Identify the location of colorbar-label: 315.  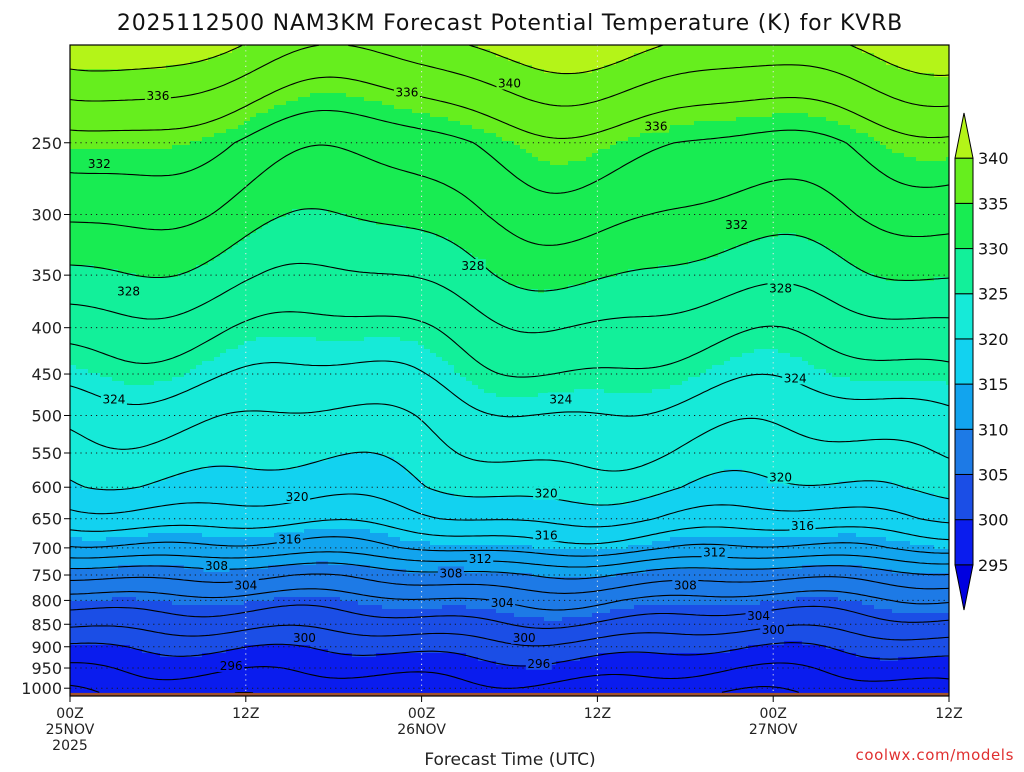
(993, 384).